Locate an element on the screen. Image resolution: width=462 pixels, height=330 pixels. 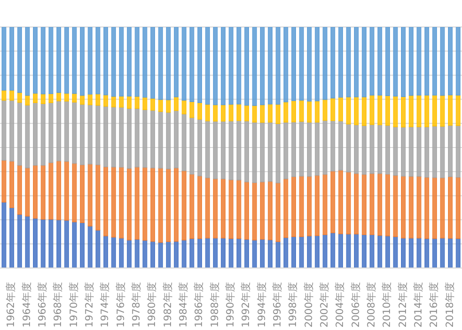
x-tick-label: 1978年度 is located at coordinates (136, 305).